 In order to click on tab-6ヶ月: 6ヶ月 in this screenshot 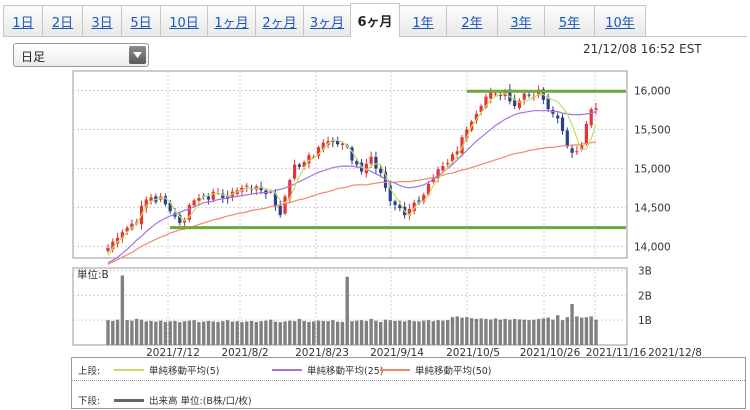, I will do `click(375, 20)`.